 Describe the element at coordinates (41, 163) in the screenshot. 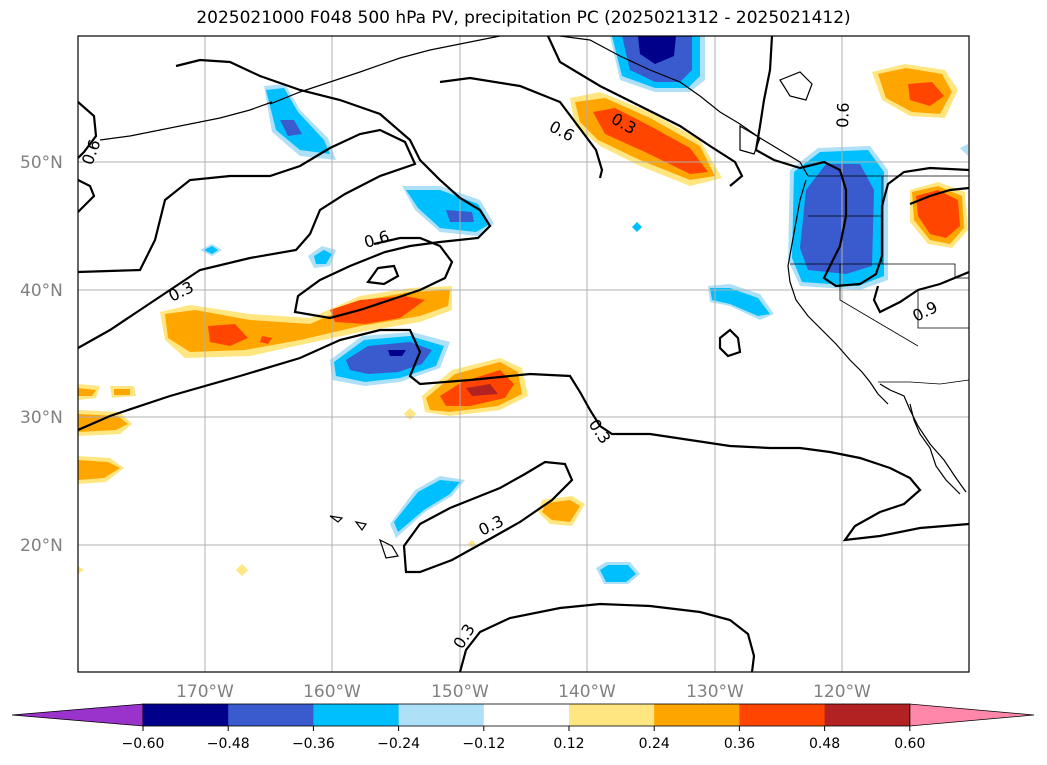

I see `lat-label: 50°N` at that location.